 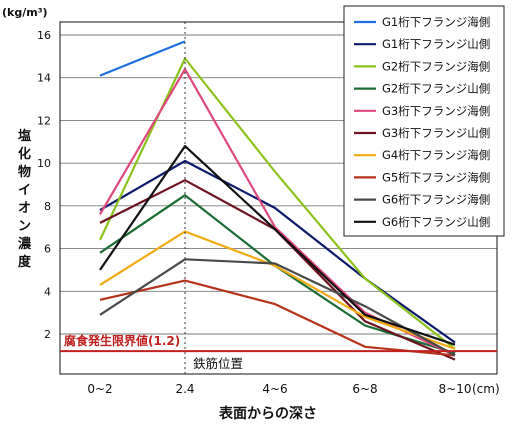 What do you see at coordinates (436, 155) in the screenshot?
I see `legend-label: G4桁下フランジ海側` at bounding box center [436, 155].